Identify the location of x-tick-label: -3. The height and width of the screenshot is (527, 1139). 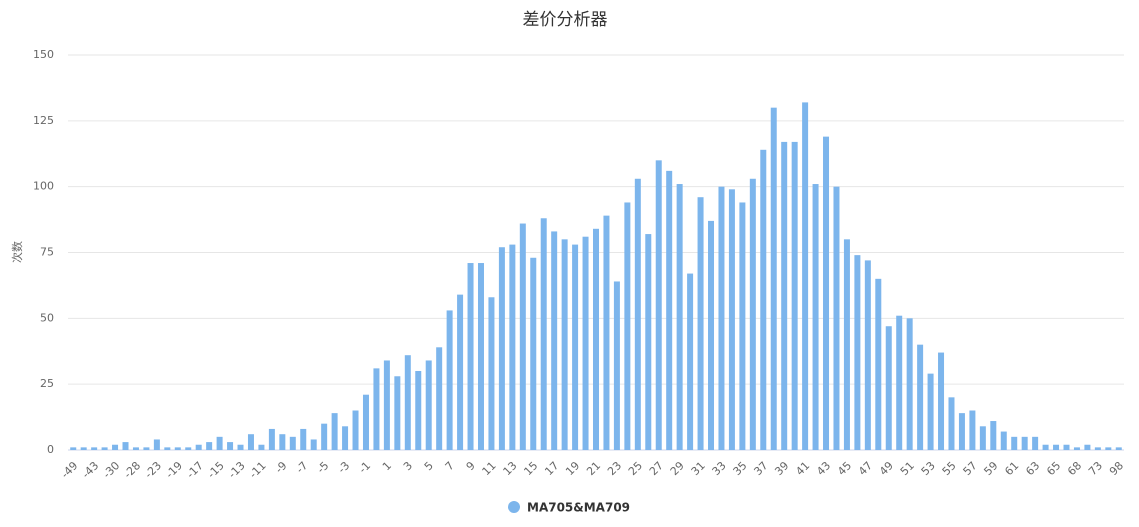
(343, 467).